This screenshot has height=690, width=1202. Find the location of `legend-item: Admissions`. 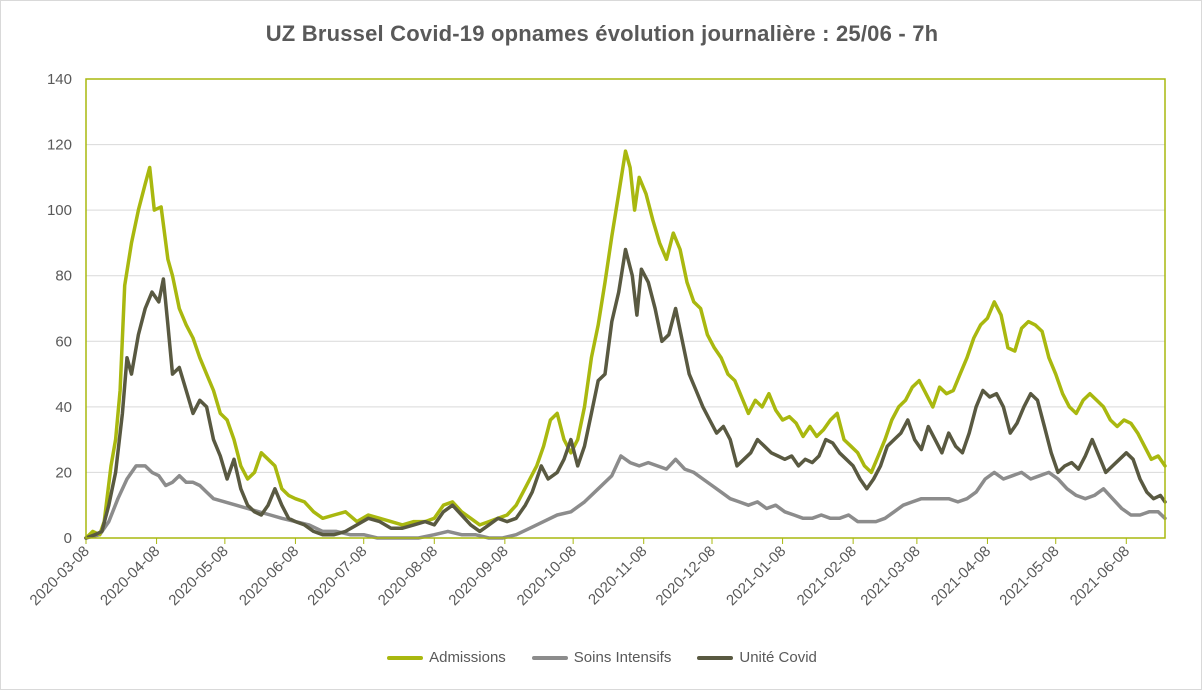

legend-item: Admissions is located at coordinates (446, 657).